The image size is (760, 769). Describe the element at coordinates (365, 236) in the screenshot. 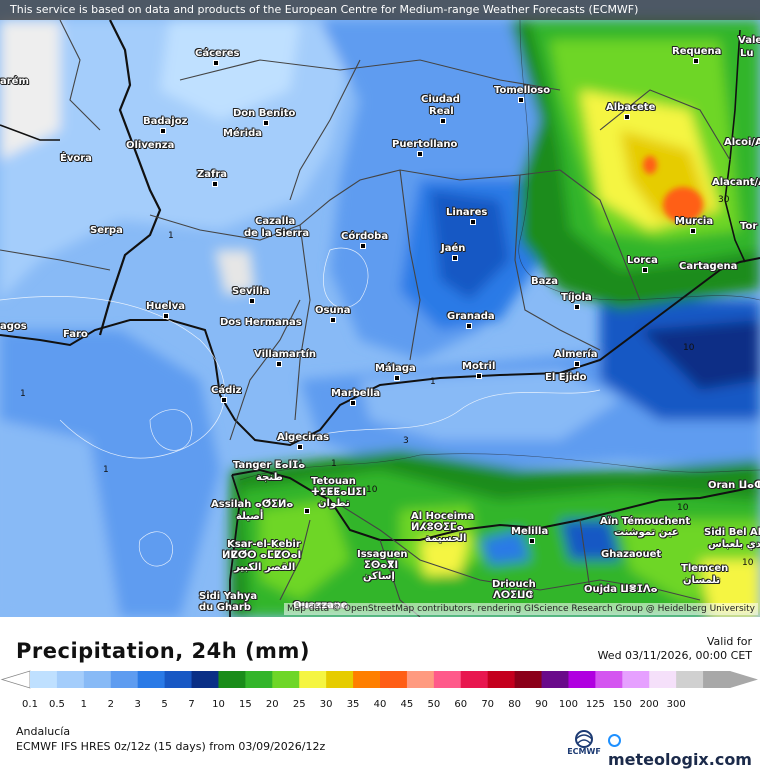

I see `city-label: Córdoba` at that location.